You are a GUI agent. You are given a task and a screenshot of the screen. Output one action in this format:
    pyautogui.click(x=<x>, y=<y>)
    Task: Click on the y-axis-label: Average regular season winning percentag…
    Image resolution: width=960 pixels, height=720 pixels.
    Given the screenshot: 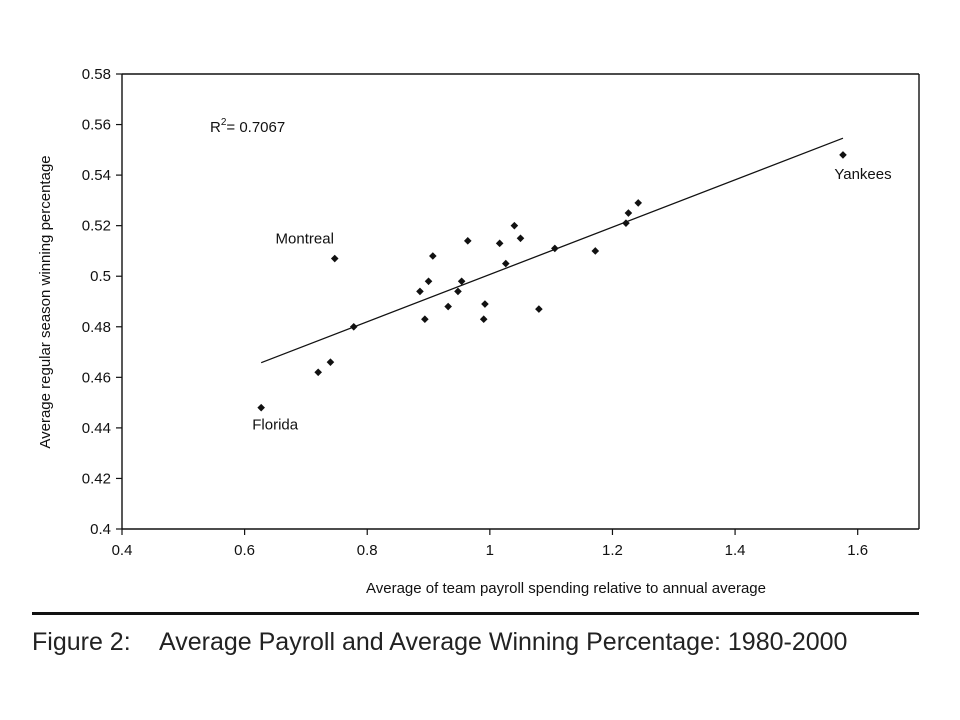 What is the action you would take?
    pyautogui.click(x=45, y=301)
    